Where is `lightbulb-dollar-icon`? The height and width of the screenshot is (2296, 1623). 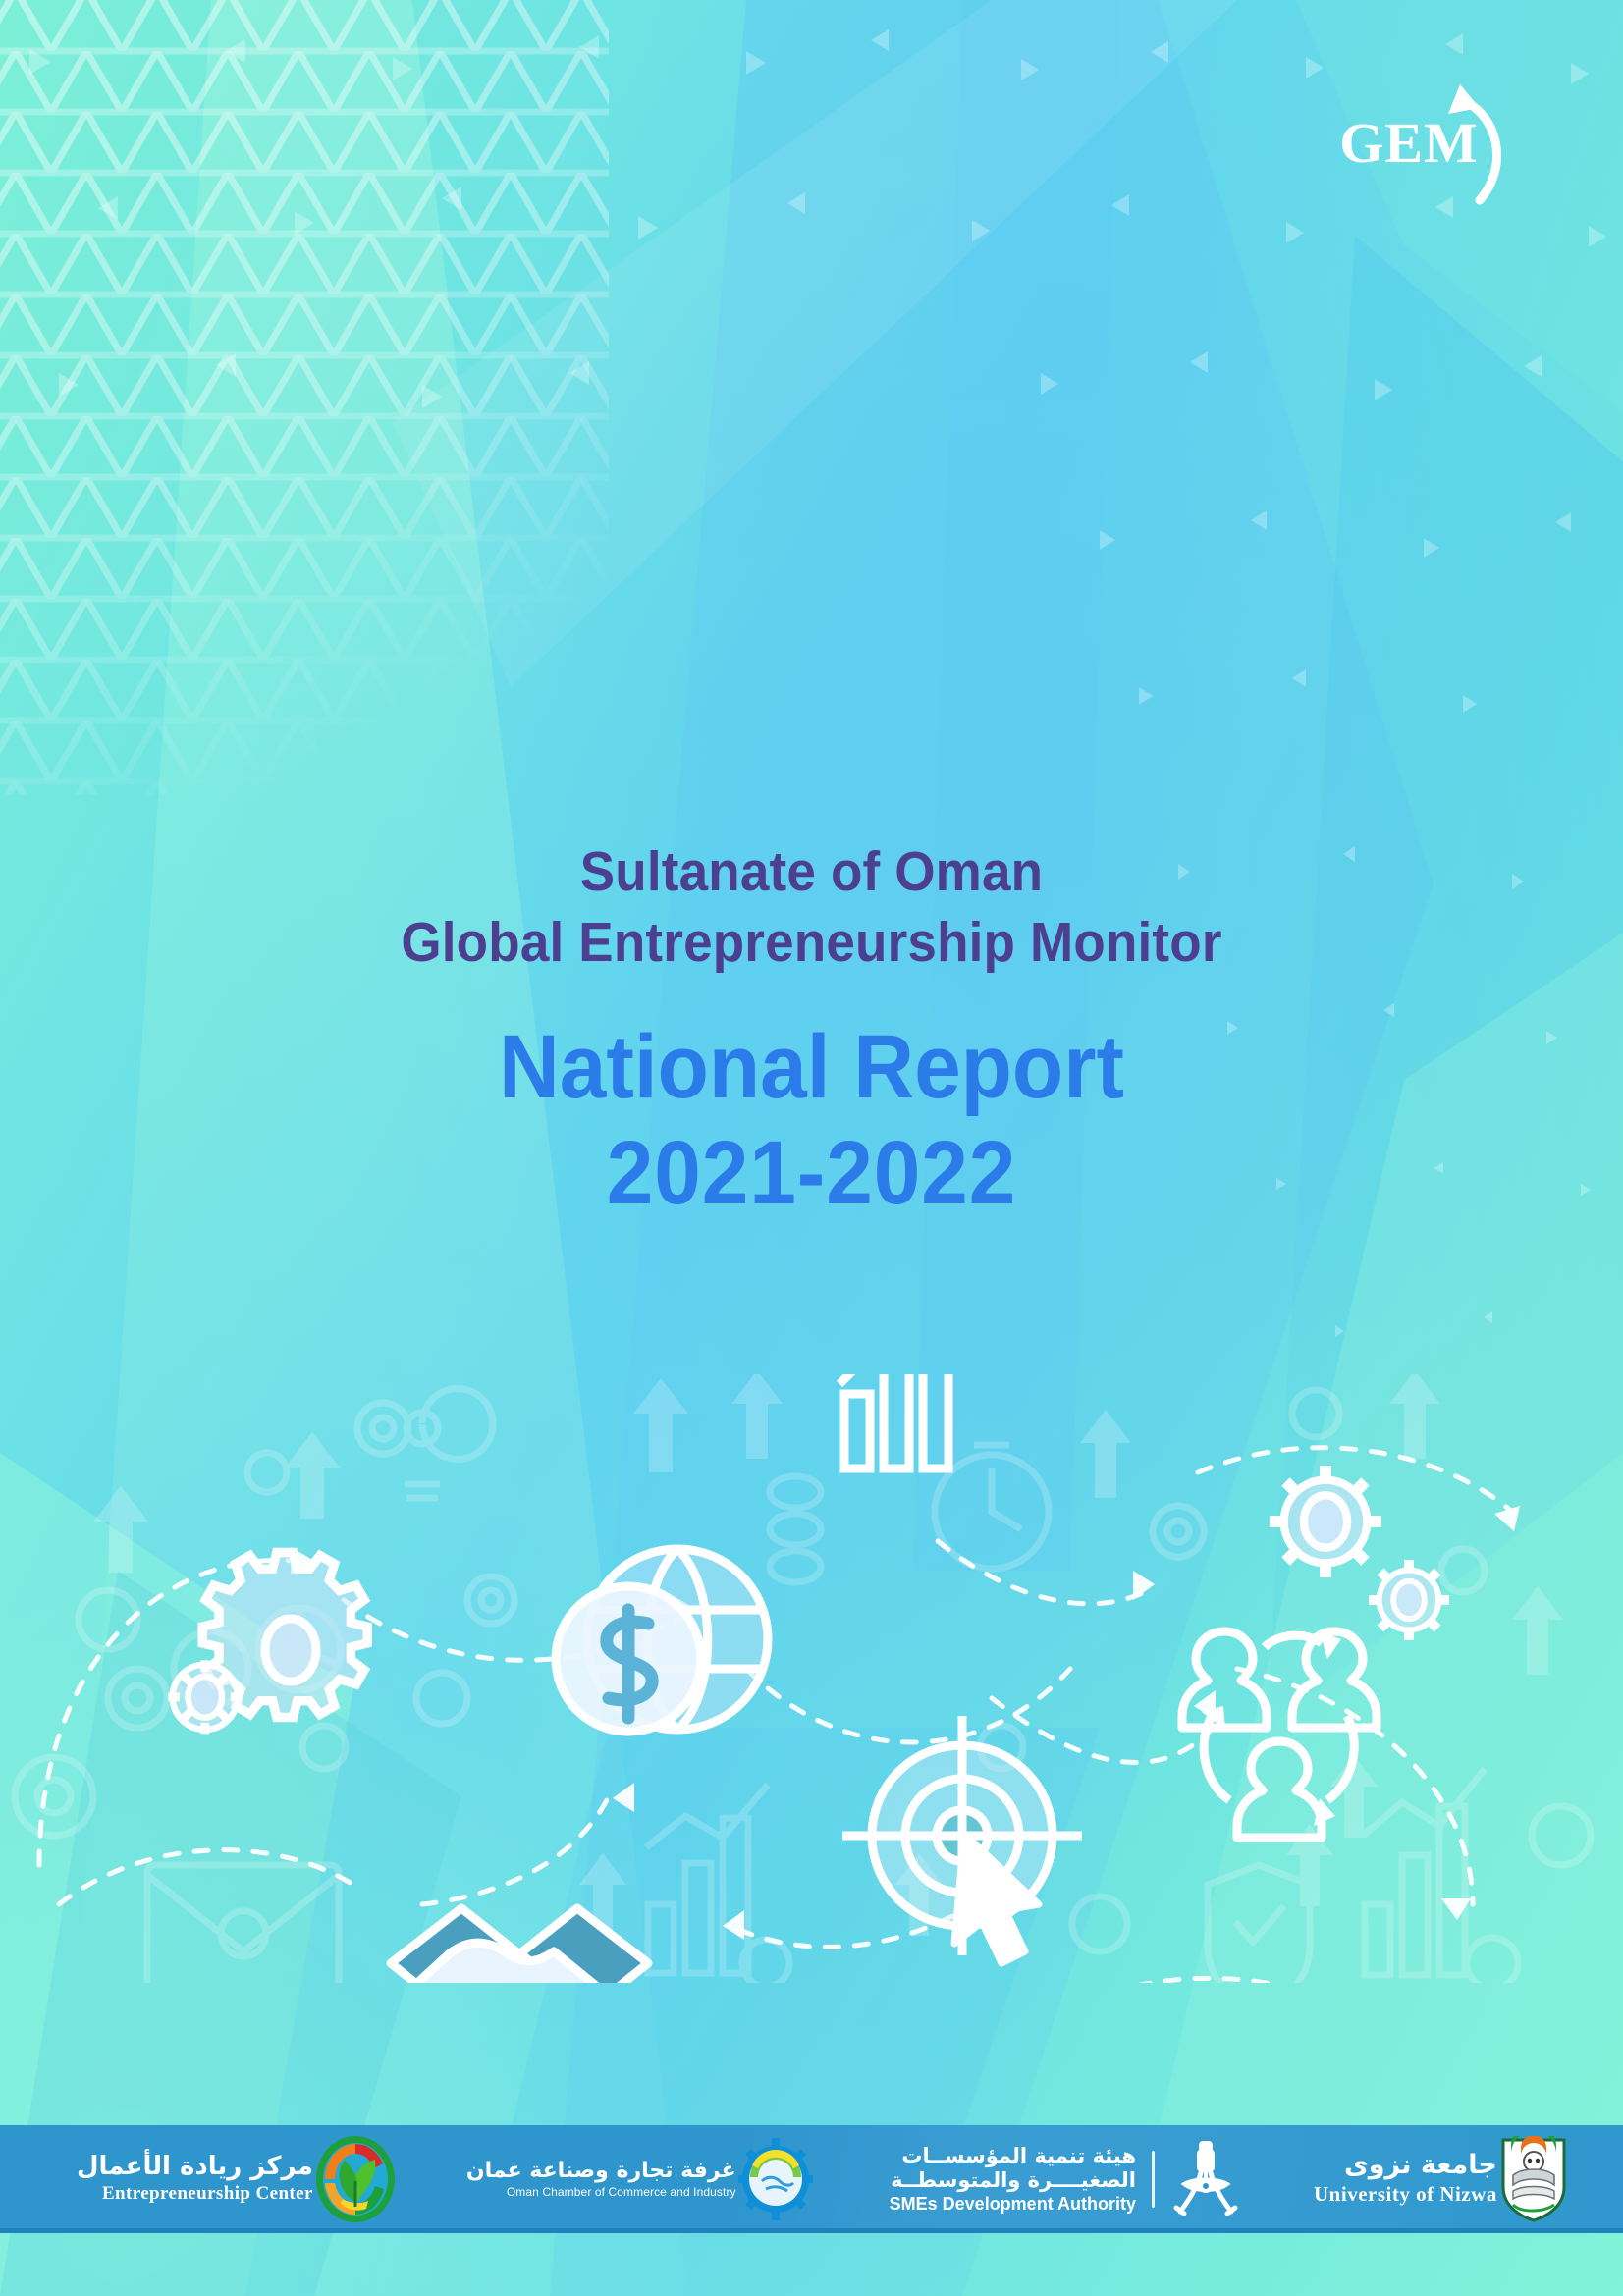
lightbulb-dollar-icon is located at coordinates (450, 1443).